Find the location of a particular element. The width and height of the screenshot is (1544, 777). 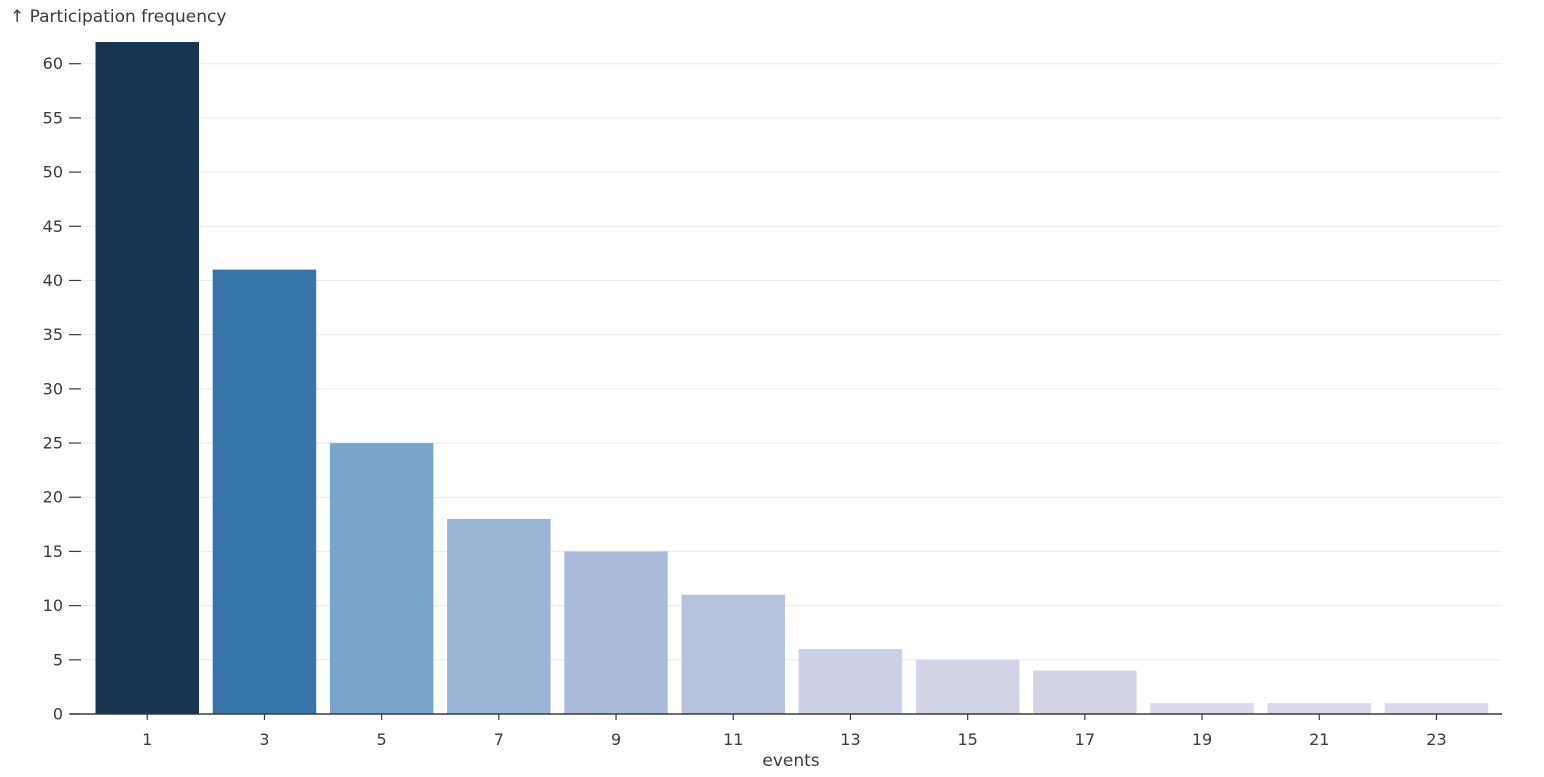

y-tick-label: 50 is located at coordinates (53, 172).